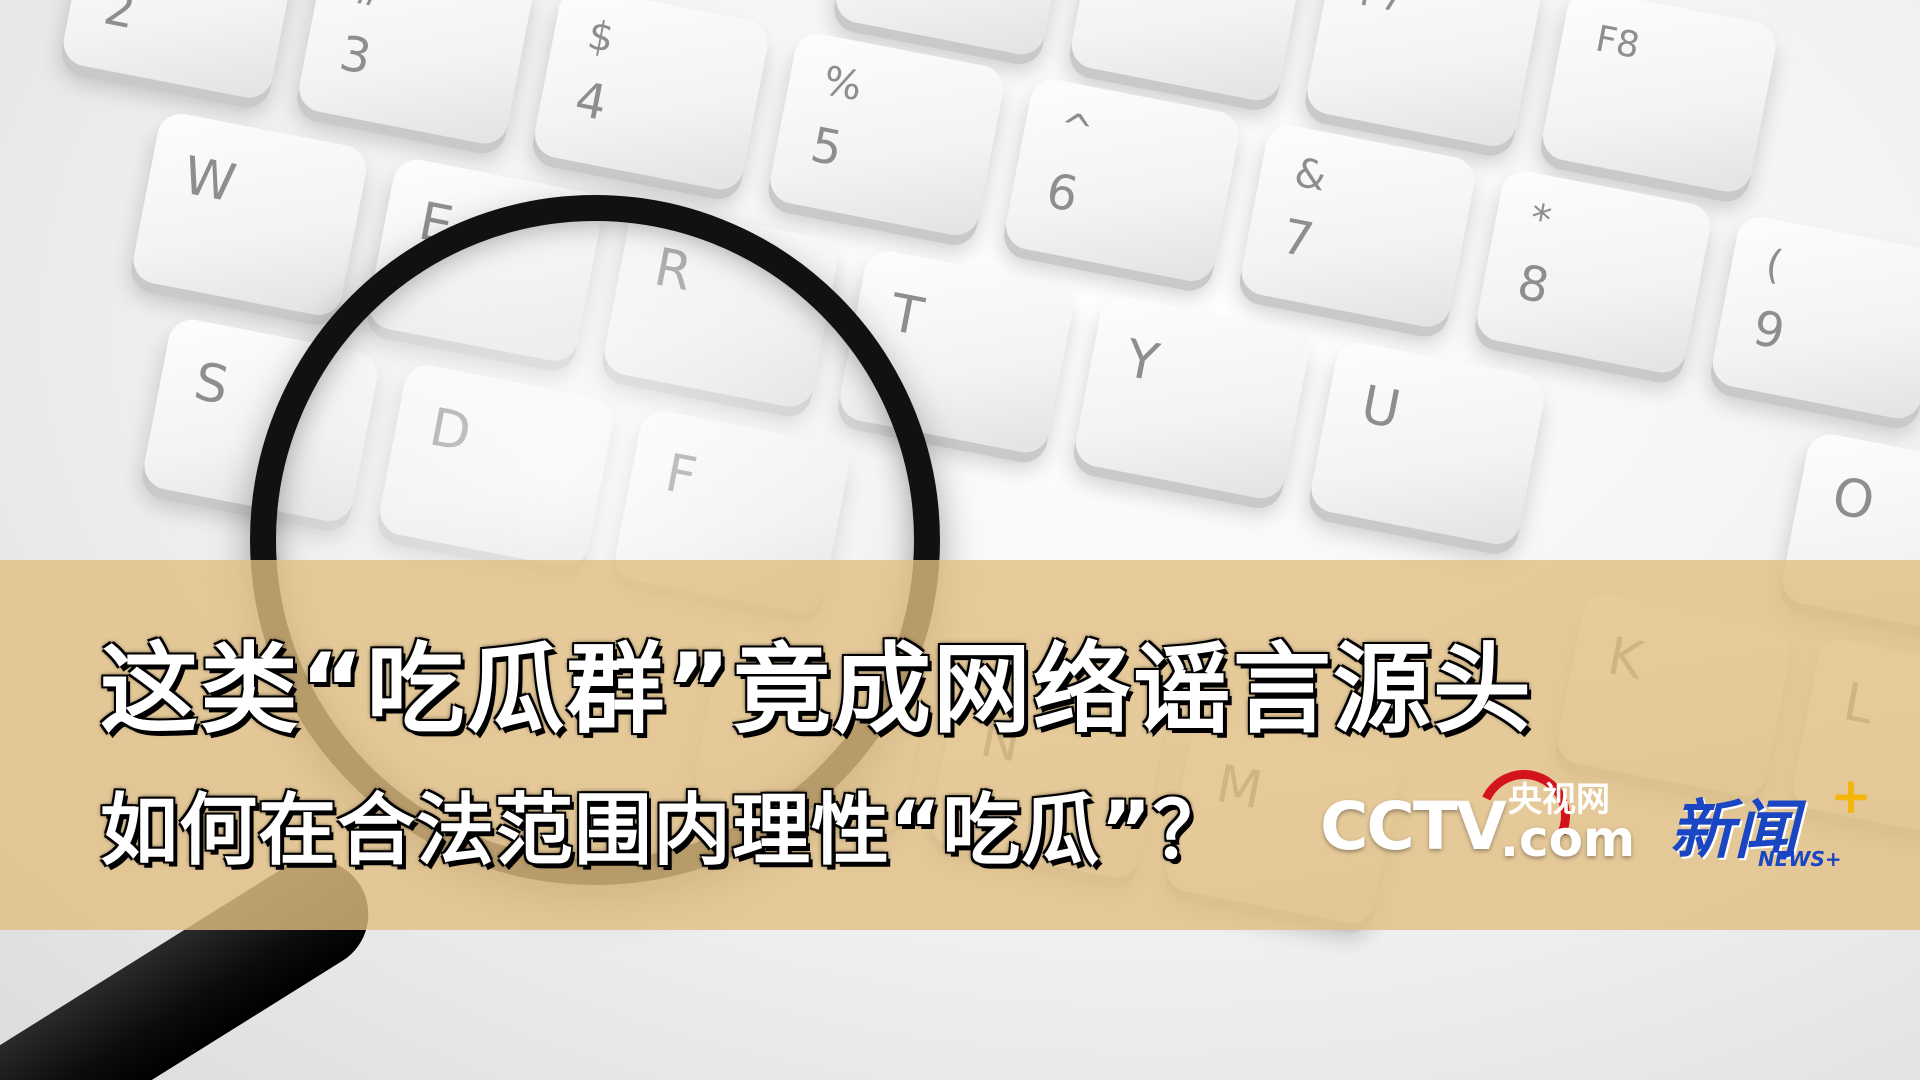 The image size is (1920, 1080). I want to click on key-9: (9, so click(1814, 318).